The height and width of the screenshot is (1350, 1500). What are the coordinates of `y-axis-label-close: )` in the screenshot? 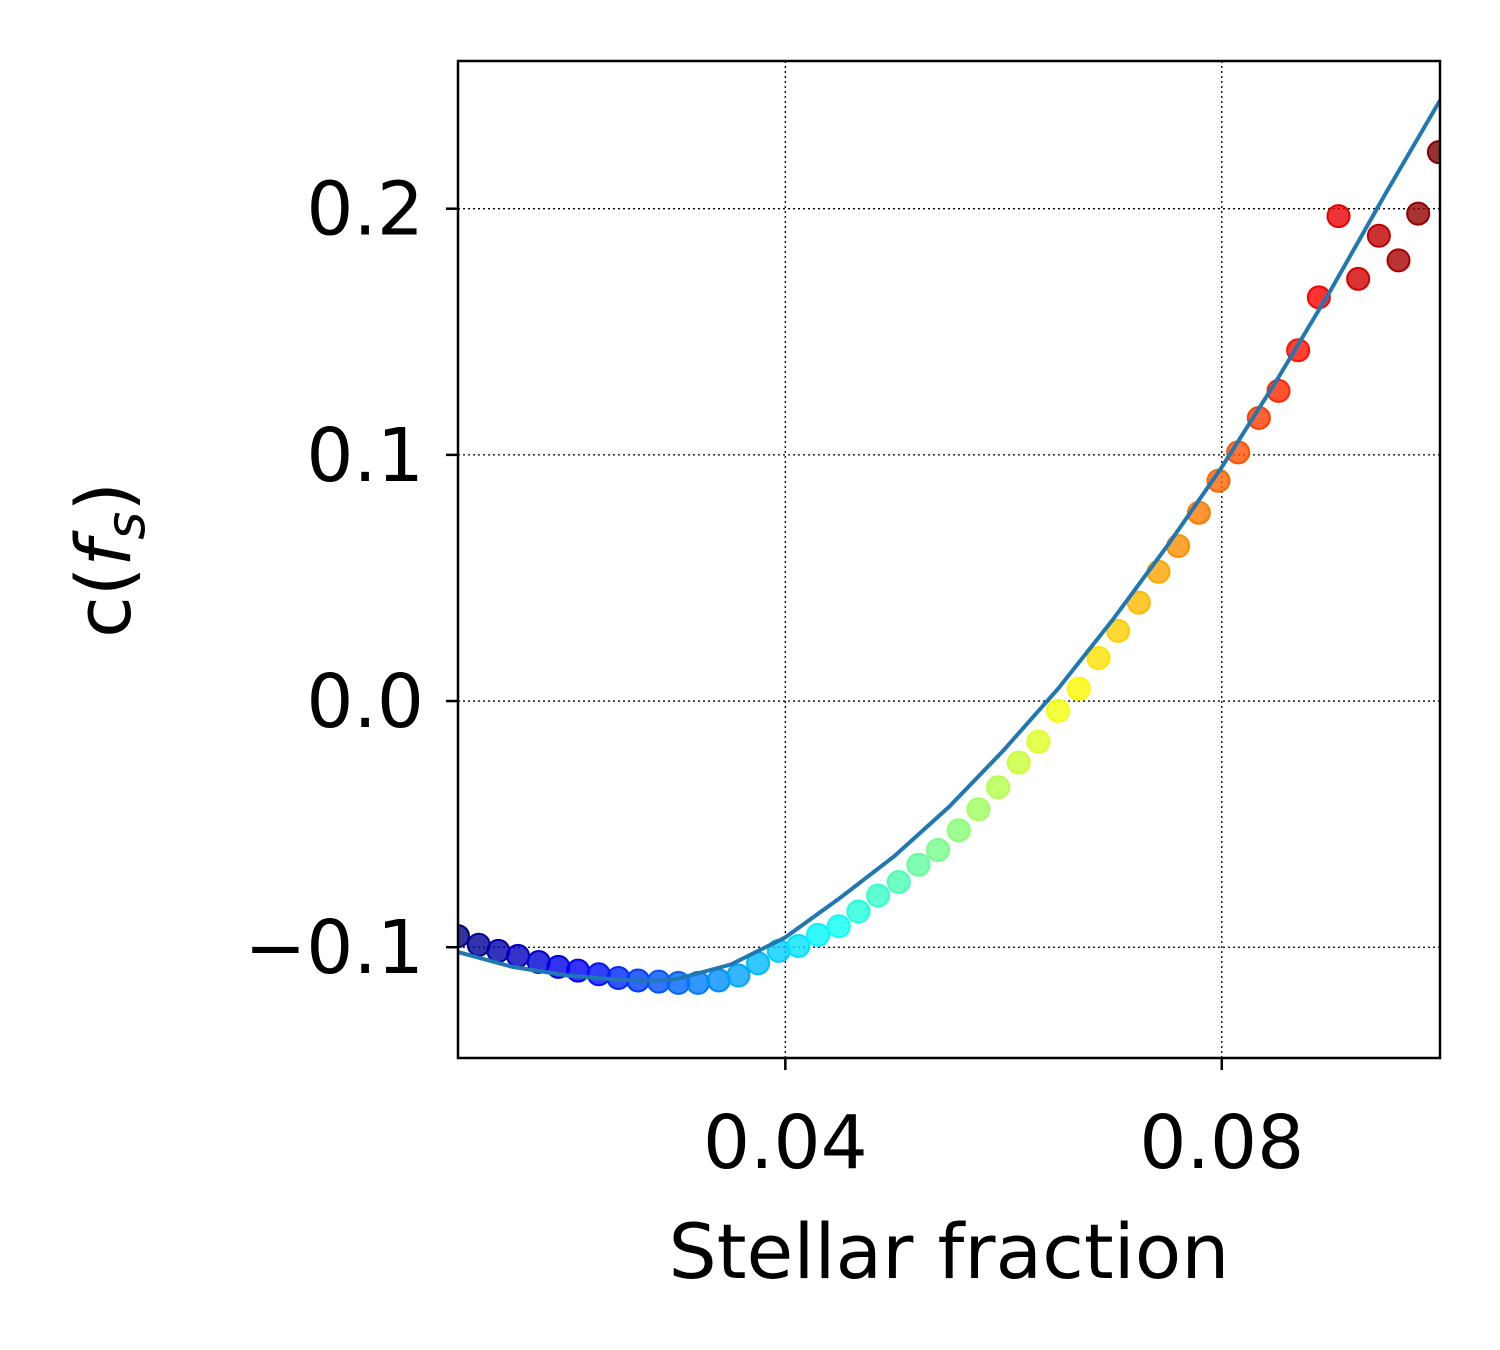 It's located at (103, 497).